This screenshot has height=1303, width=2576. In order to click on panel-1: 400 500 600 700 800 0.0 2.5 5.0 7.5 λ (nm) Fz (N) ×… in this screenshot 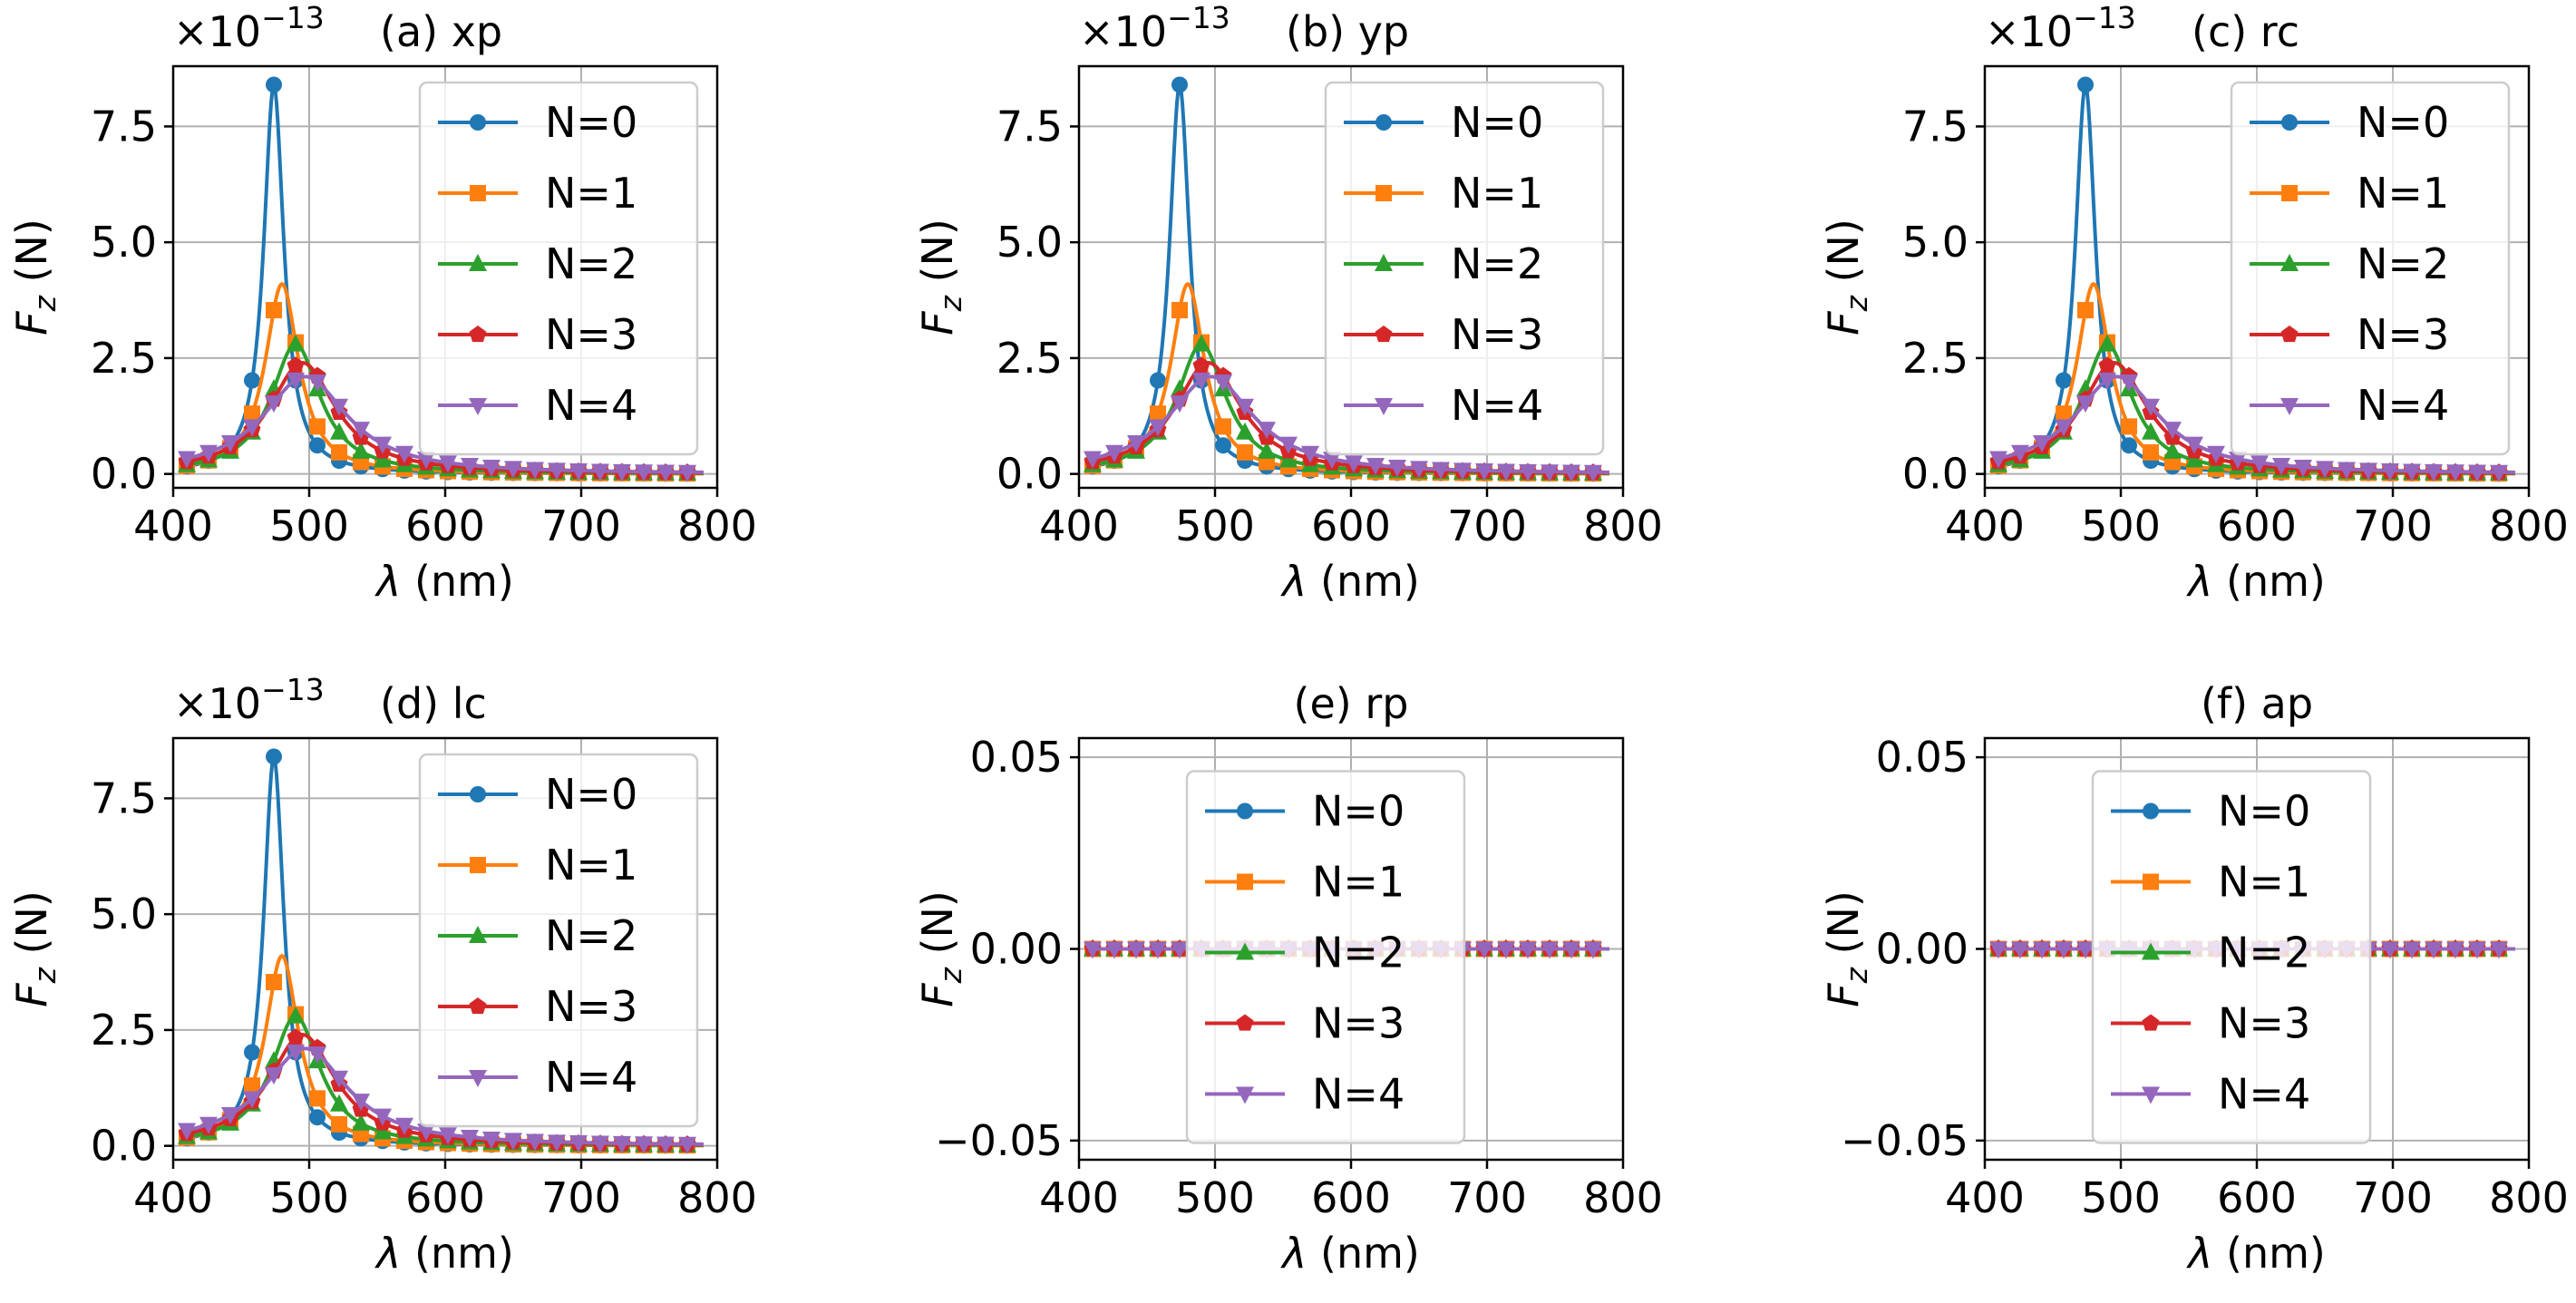, I will do `click(382, 303)`.